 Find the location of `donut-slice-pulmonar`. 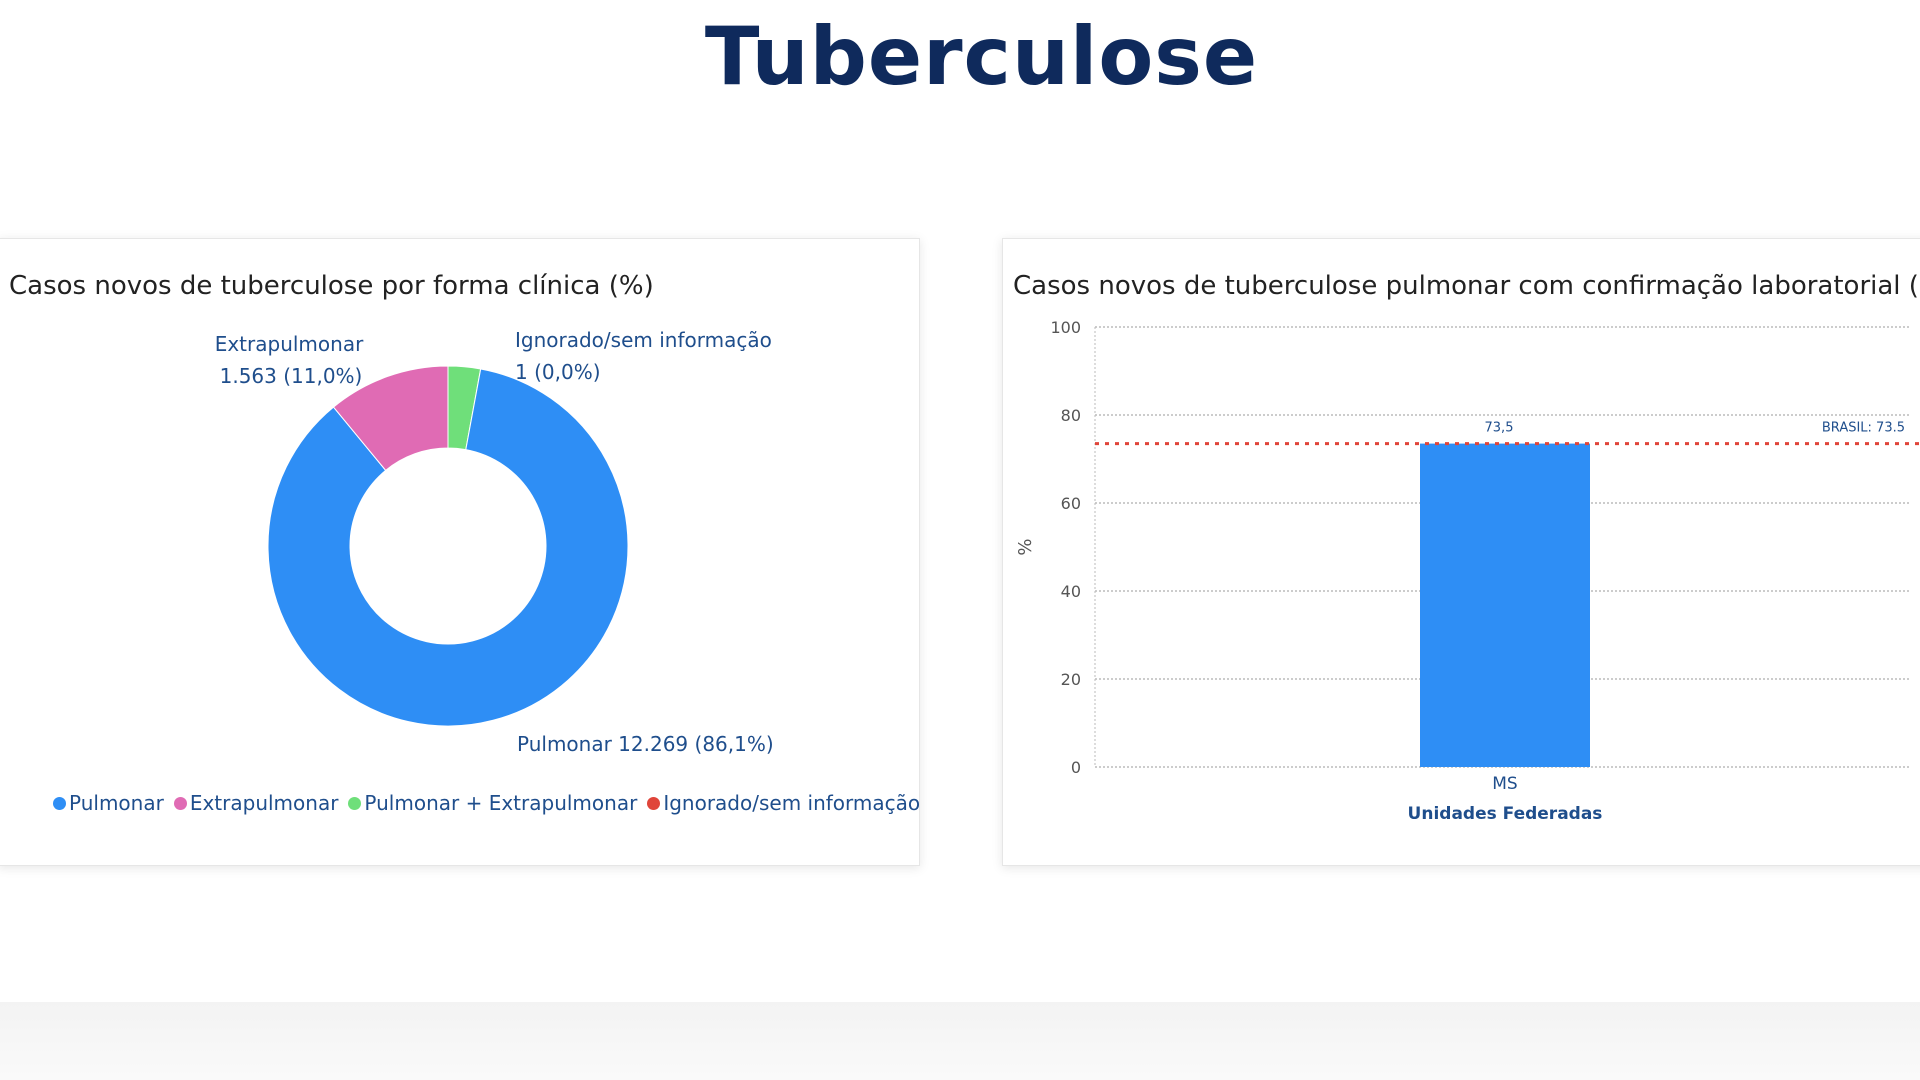

donut-slice-pulmonar is located at coordinates (448, 547).